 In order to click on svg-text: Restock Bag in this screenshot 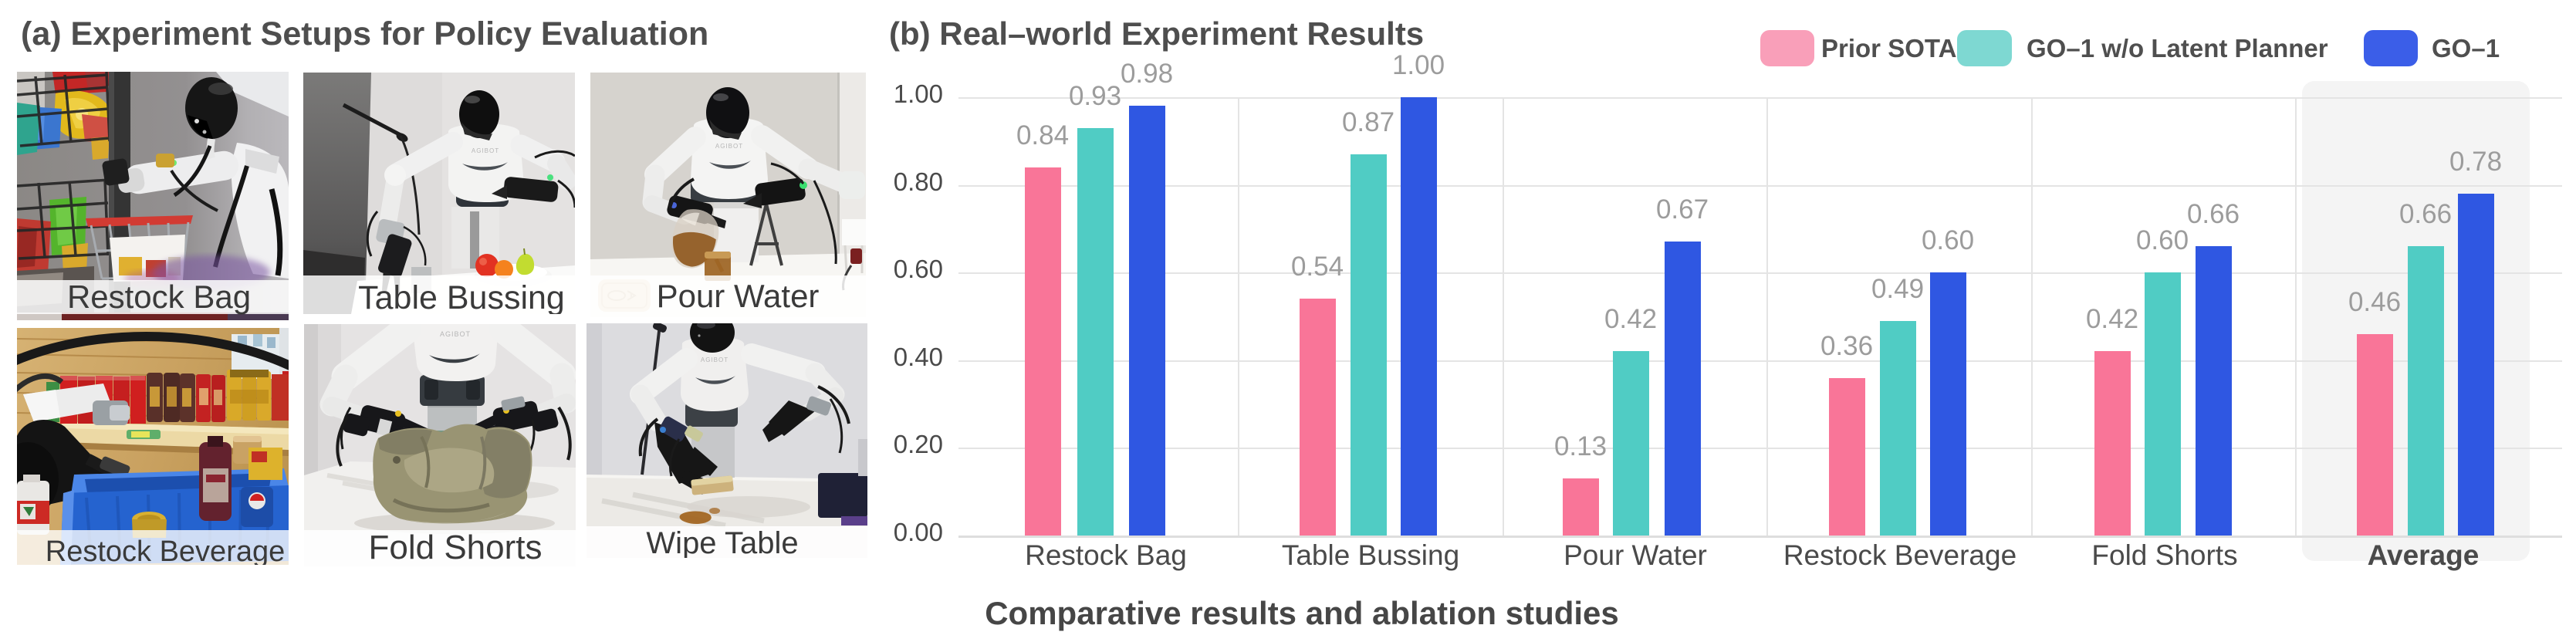, I will do `click(159, 297)`.